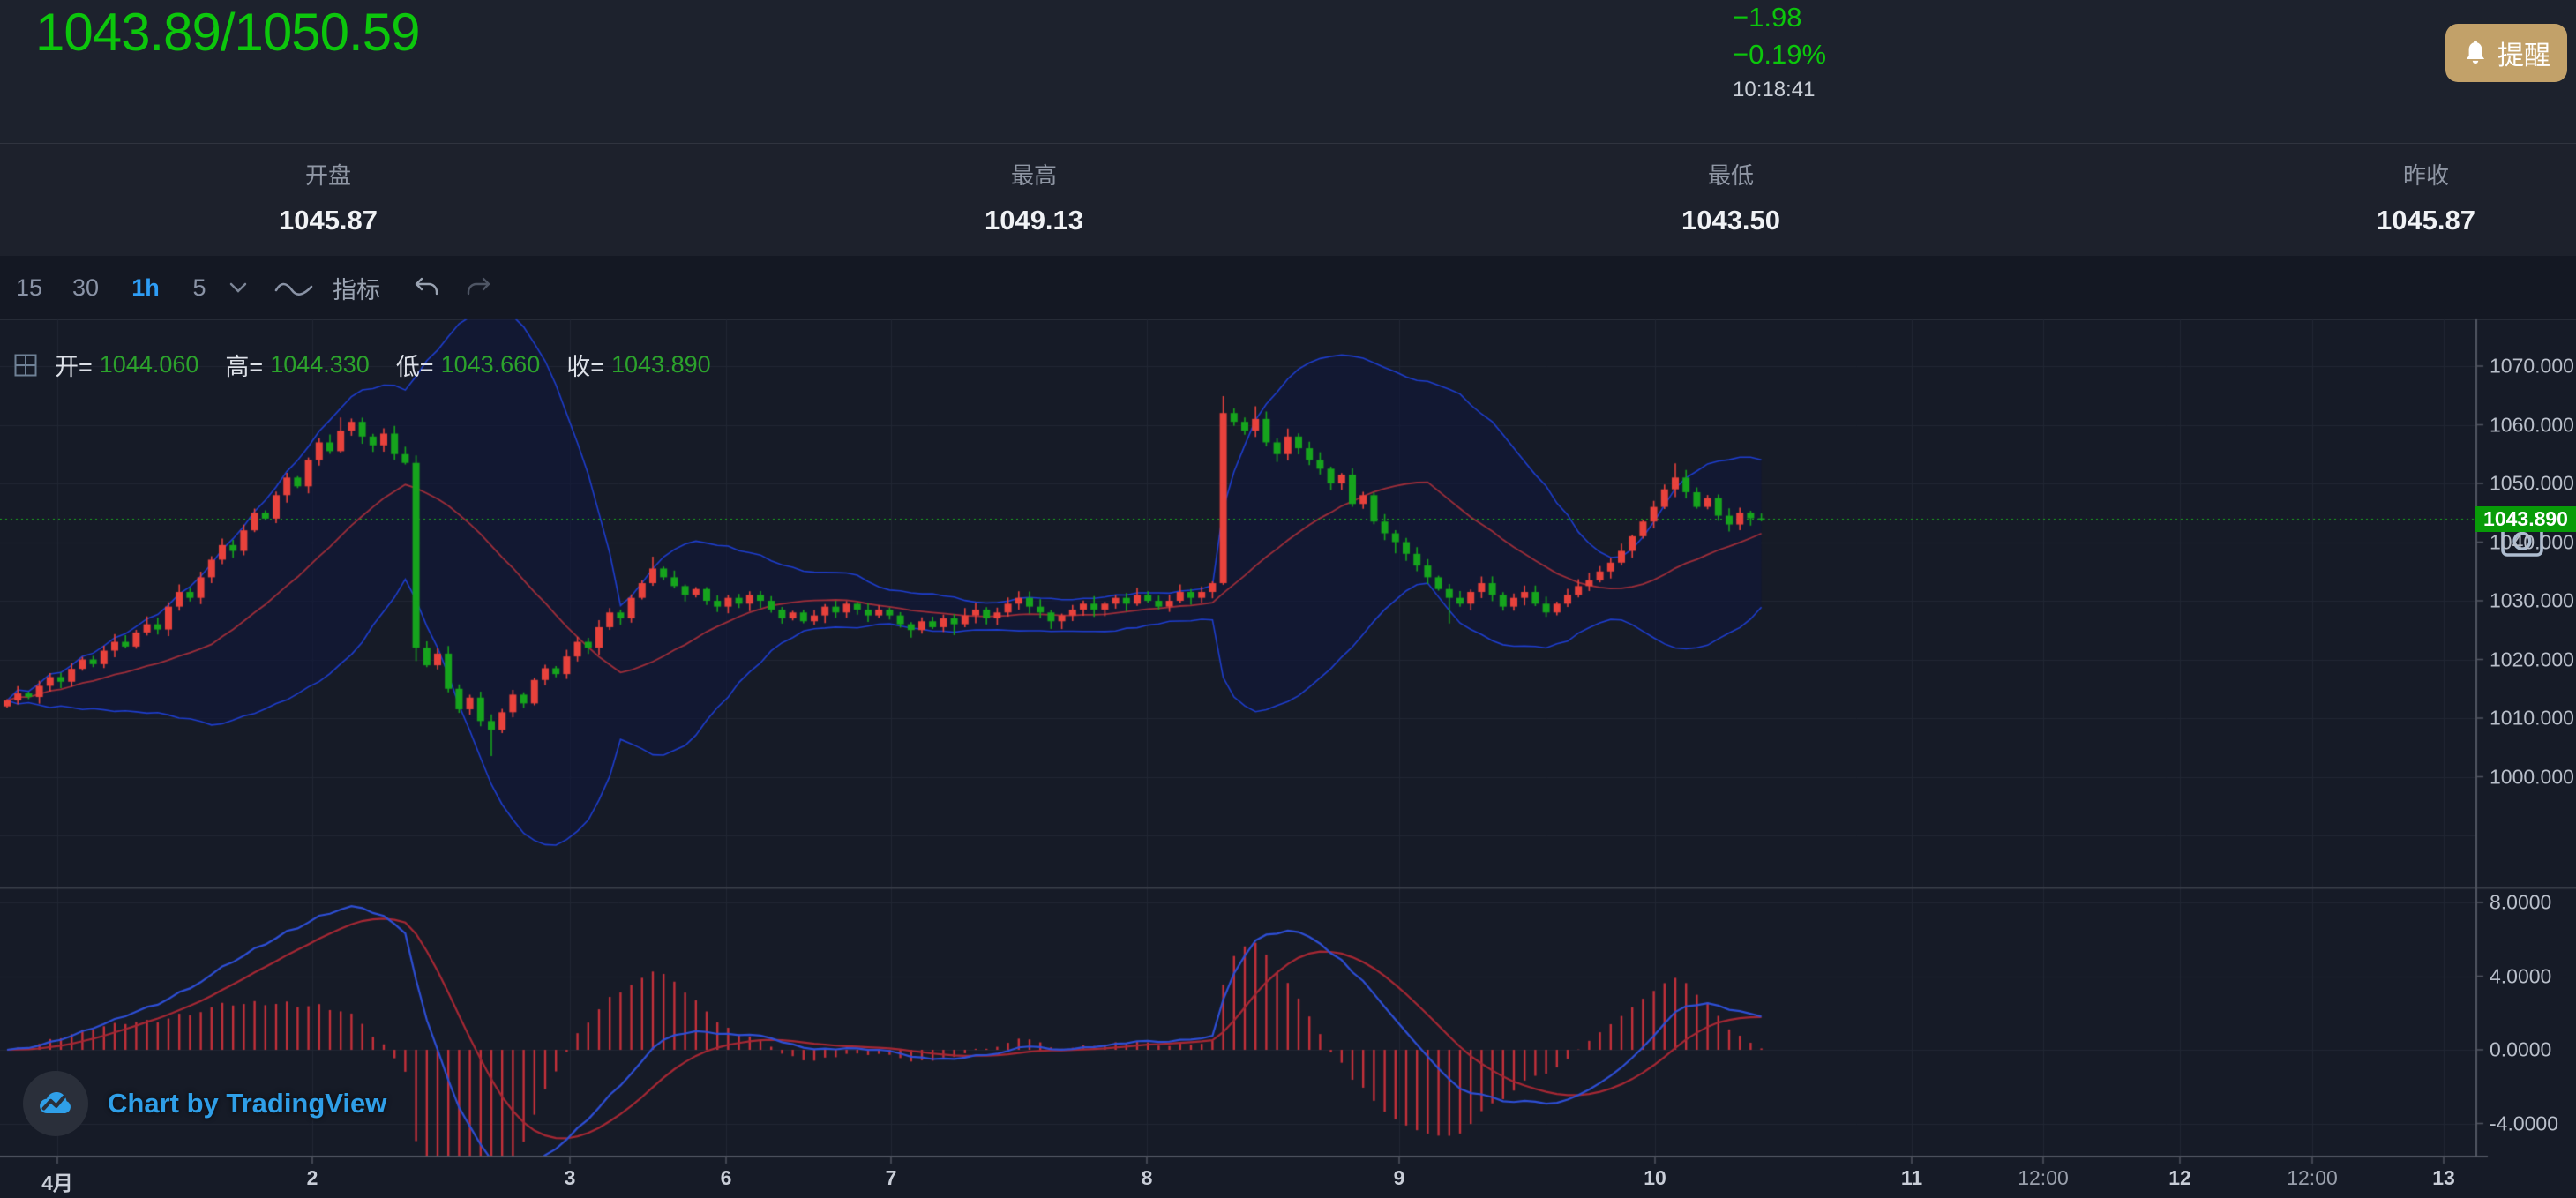 The height and width of the screenshot is (1198, 2576). Describe the element at coordinates (585, 367) in the screenshot. I see `legend-close-label: 收=` at that location.